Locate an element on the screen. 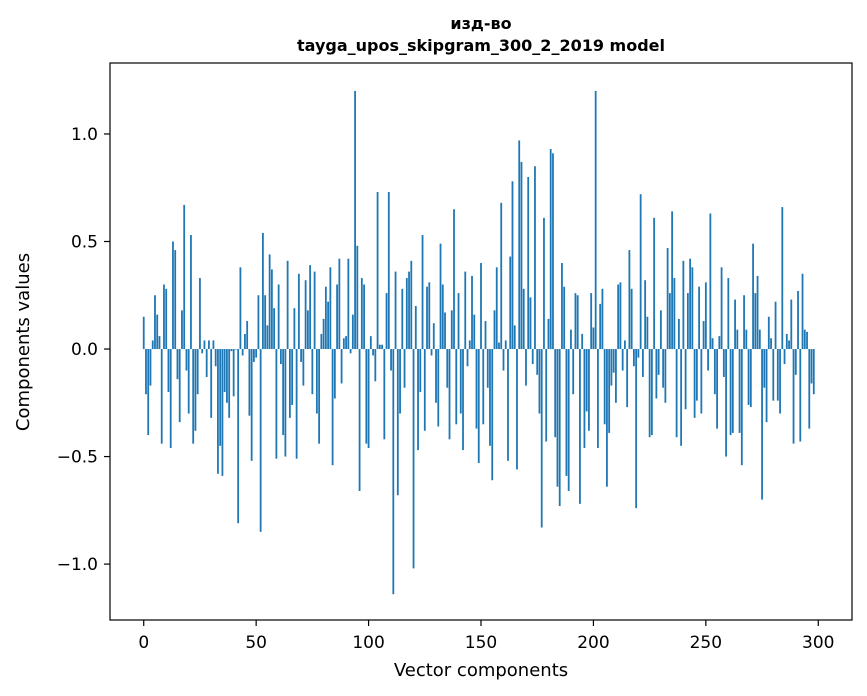  x-tick-label: 100 is located at coordinates (368, 643).